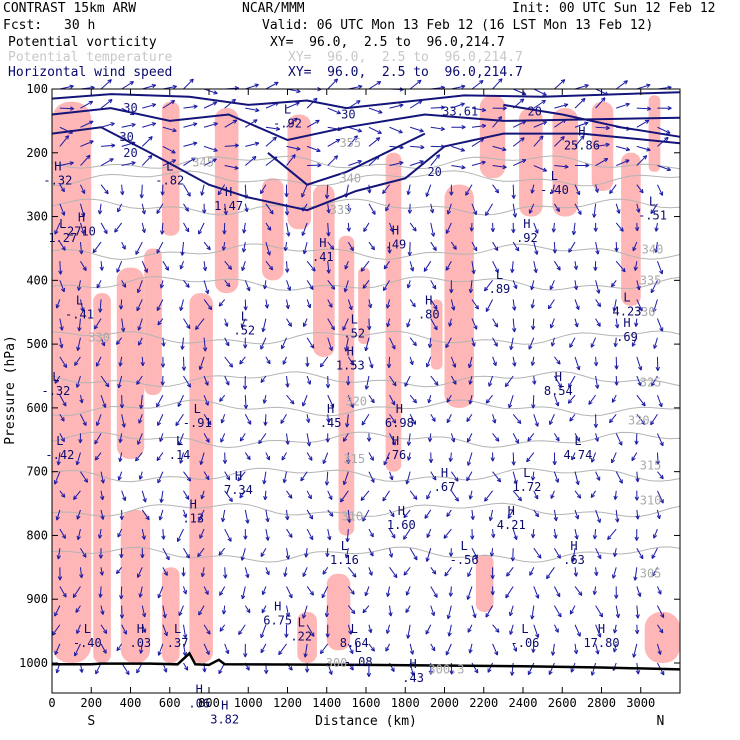  What do you see at coordinates (287, 703) in the screenshot?
I see `x-tick-label: 1200` at bounding box center [287, 703].